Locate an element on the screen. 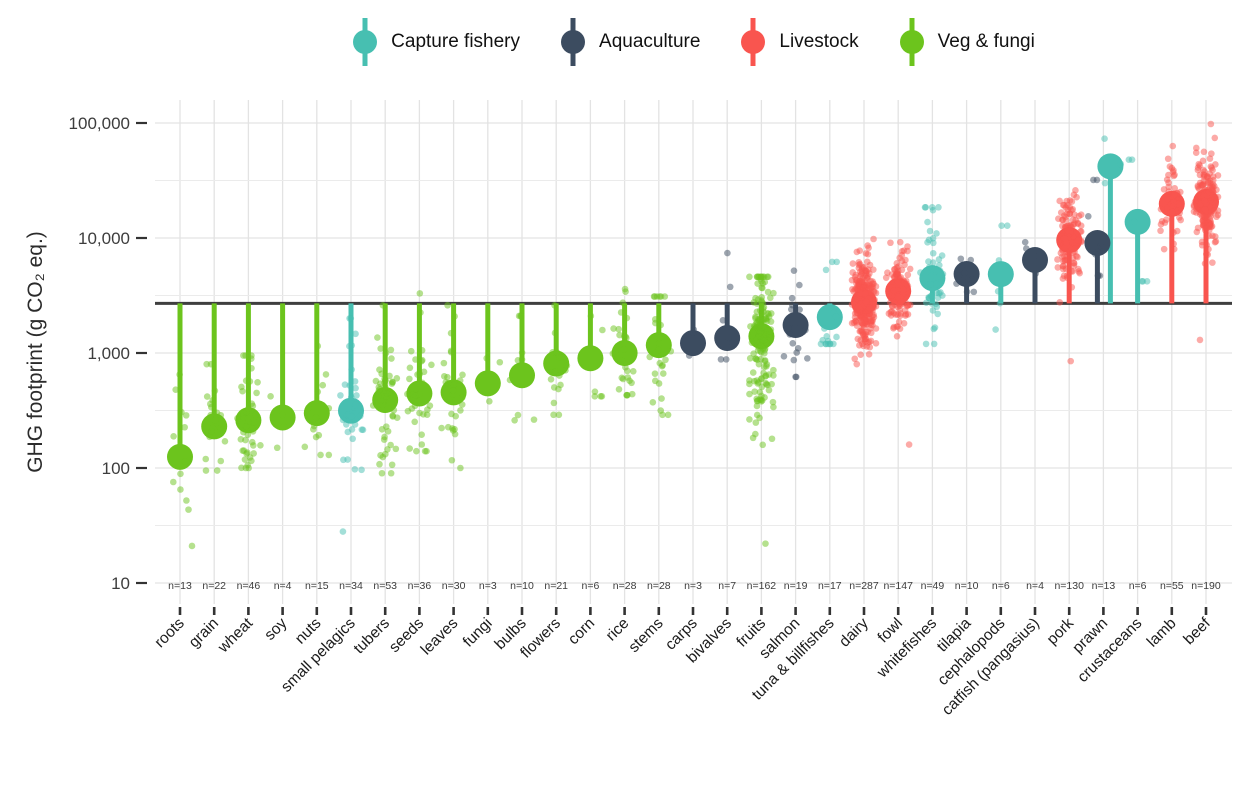  median-dot-fungi is located at coordinates (487, 383).